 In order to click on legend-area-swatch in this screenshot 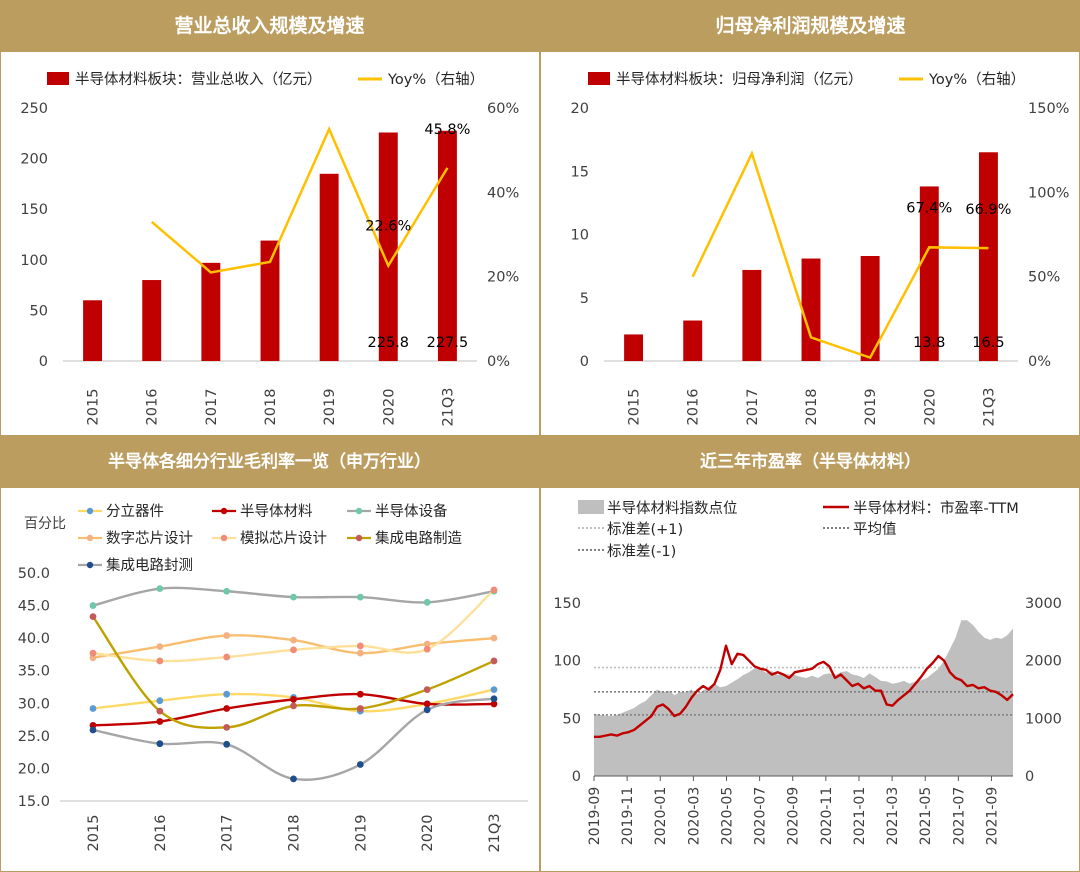, I will do `click(591, 507)`.